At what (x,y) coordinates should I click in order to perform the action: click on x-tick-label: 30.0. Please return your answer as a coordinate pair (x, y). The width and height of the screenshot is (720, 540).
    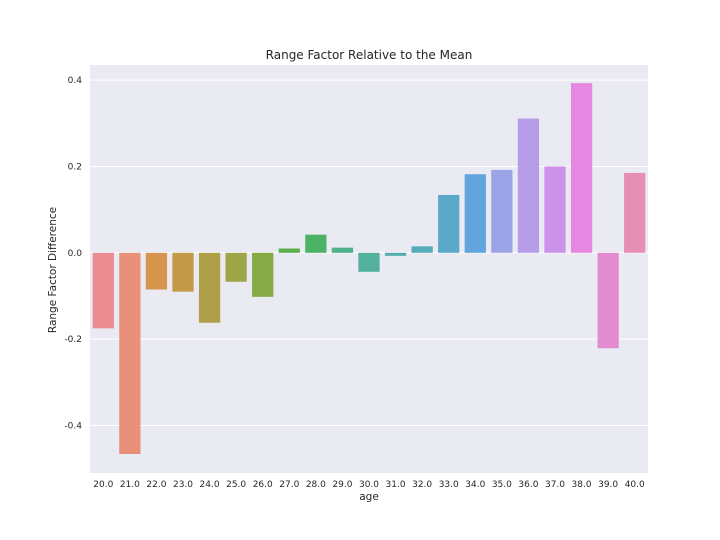
    Looking at the image, I should click on (369, 485).